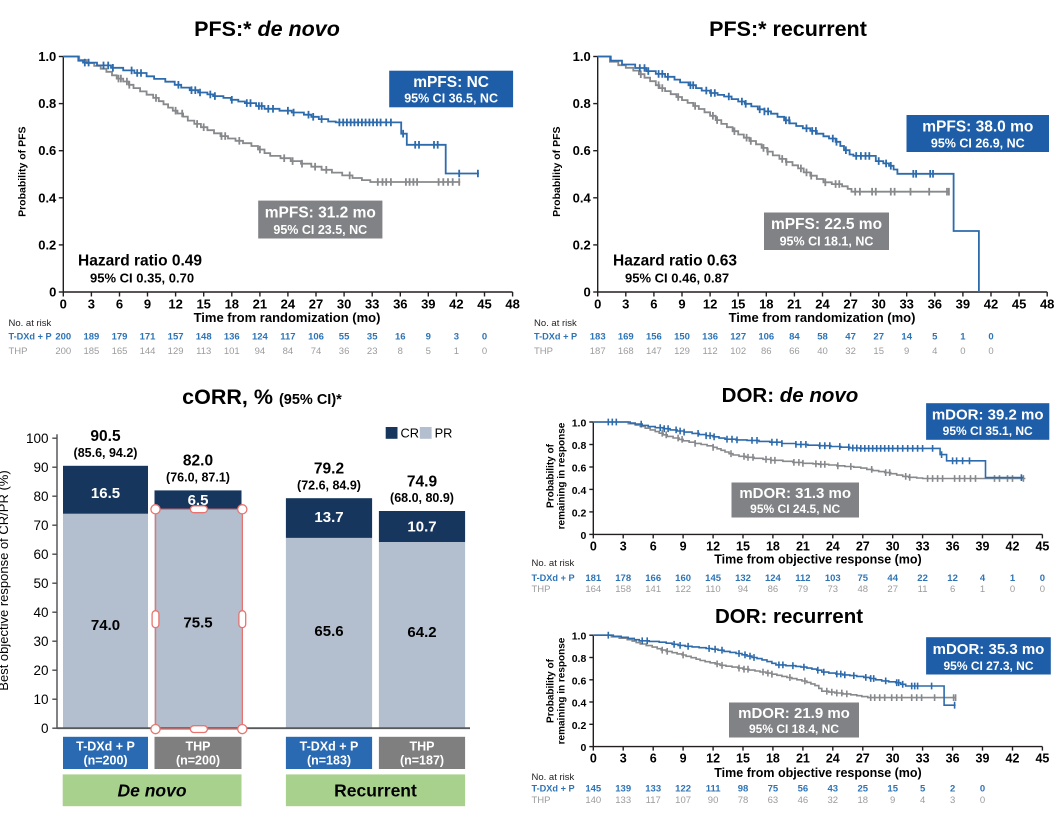 The height and width of the screenshot is (825, 1058). What do you see at coordinates (795, 493) in the screenshot?
I see `svg-text: mDOR: 31.3 mo` at bounding box center [795, 493].